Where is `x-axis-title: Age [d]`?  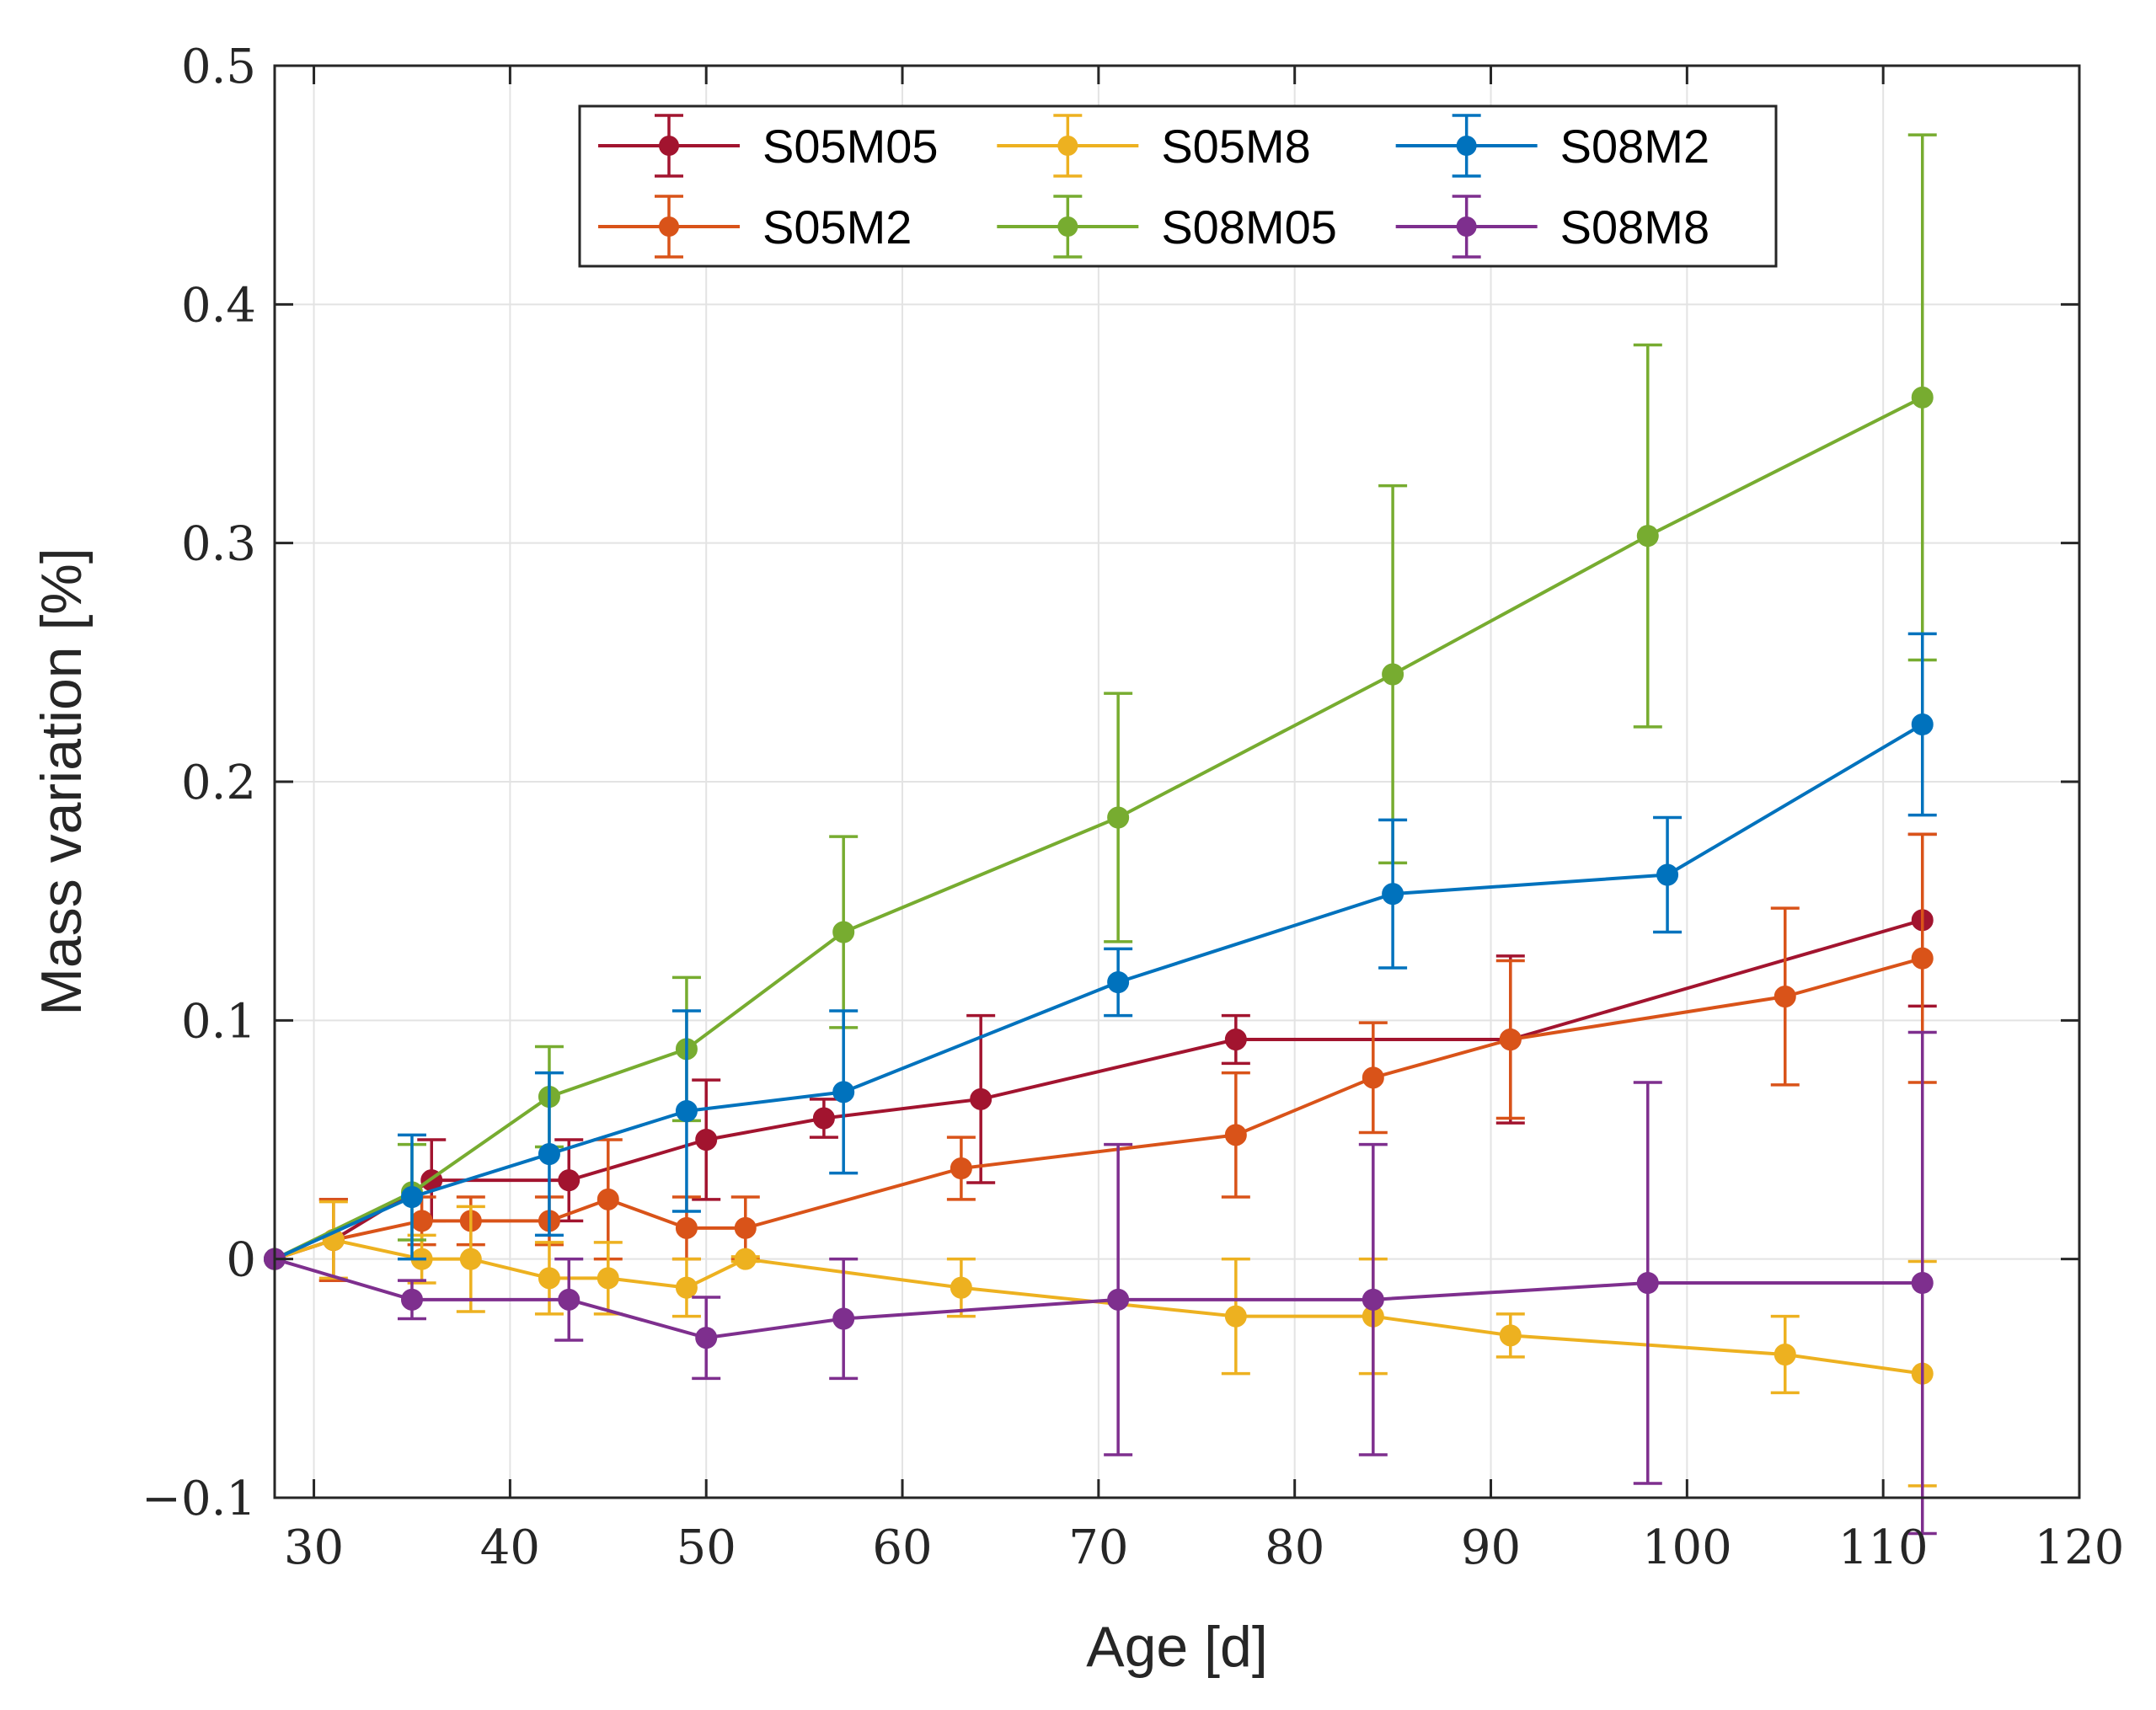
x-axis-title: Age [d] is located at coordinates (1177, 1647).